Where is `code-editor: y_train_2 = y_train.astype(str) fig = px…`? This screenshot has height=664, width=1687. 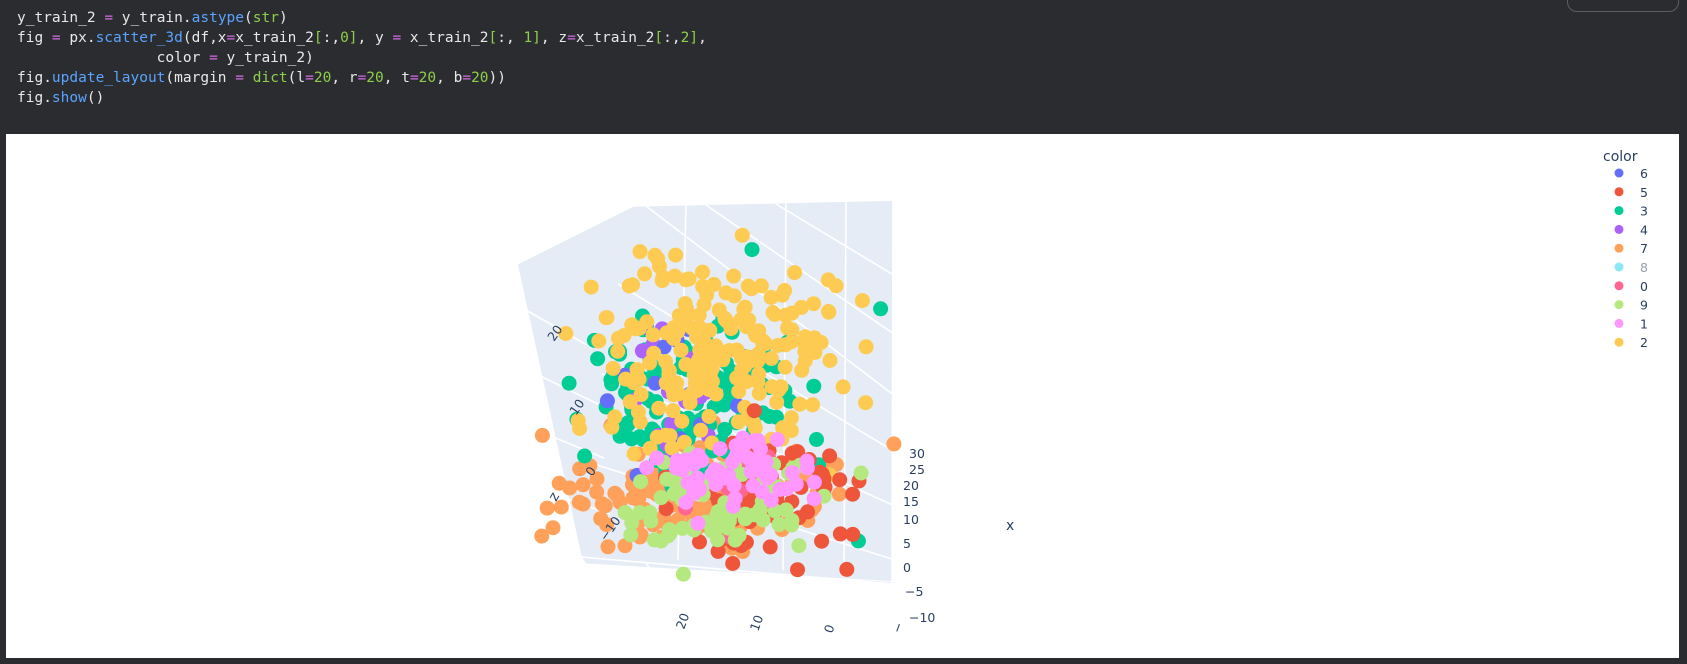 code-editor: y_train_2 = y_train.astype(str) fig = px… is located at coordinates (362, 58).